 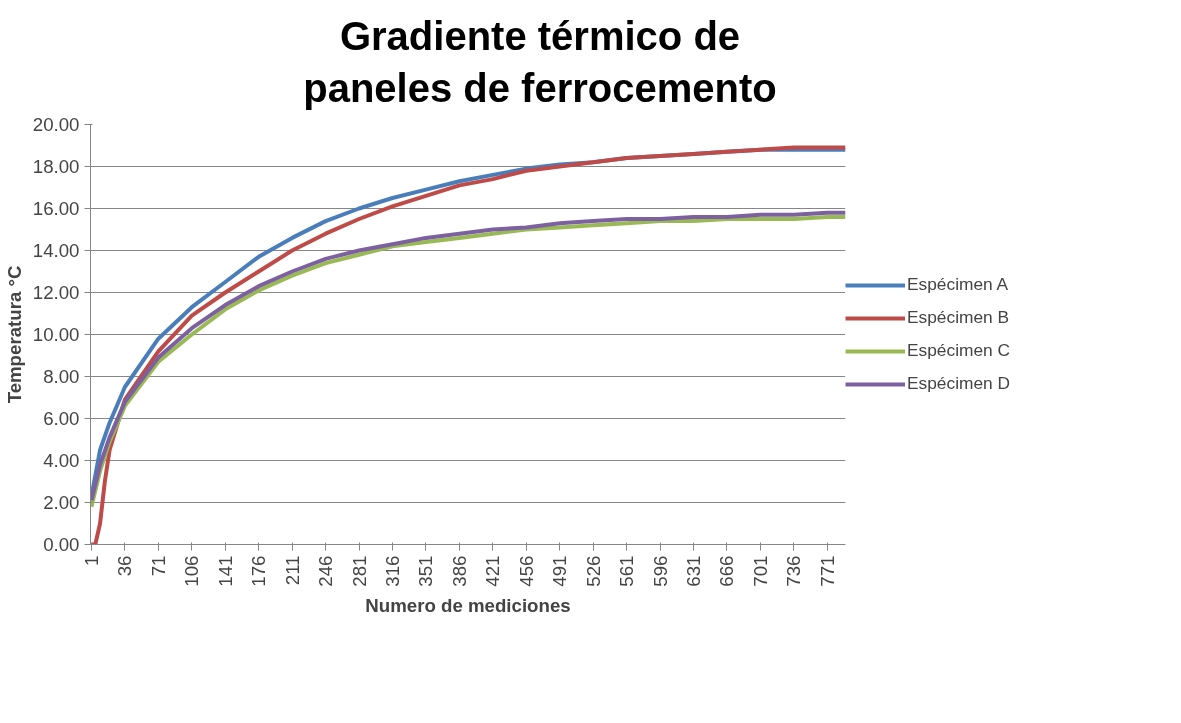 What do you see at coordinates (560, 571) in the screenshot?
I see `x-tick-label: 491` at bounding box center [560, 571].